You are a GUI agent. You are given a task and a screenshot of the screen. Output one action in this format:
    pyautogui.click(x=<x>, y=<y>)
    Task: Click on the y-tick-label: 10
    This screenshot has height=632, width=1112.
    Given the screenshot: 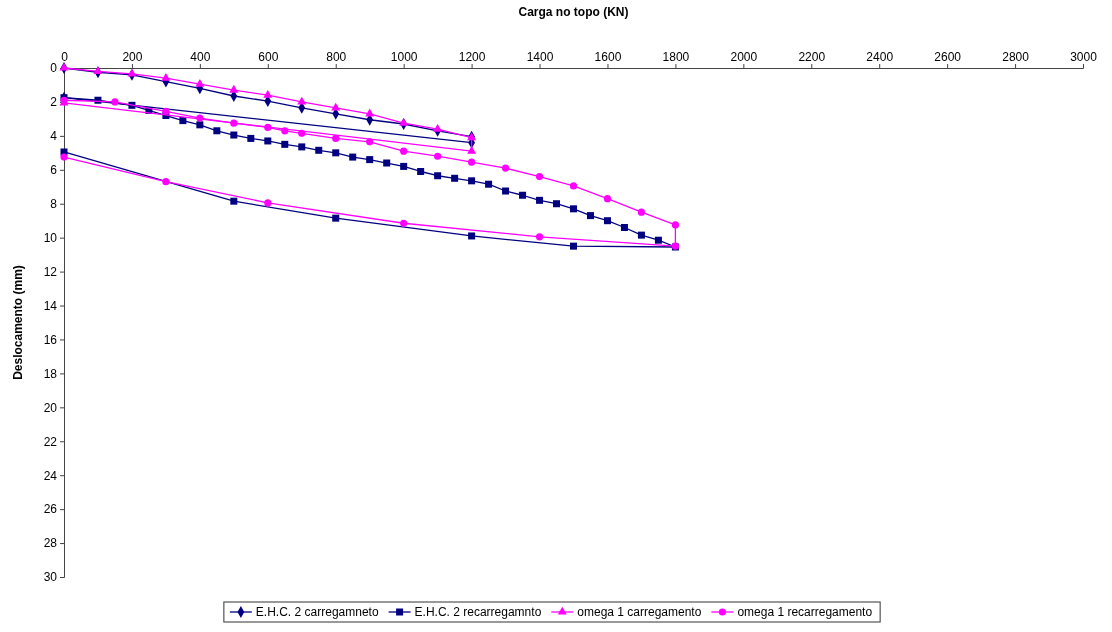 What is the action you would take?
    pyautogui.click(x=50, y=238)
    